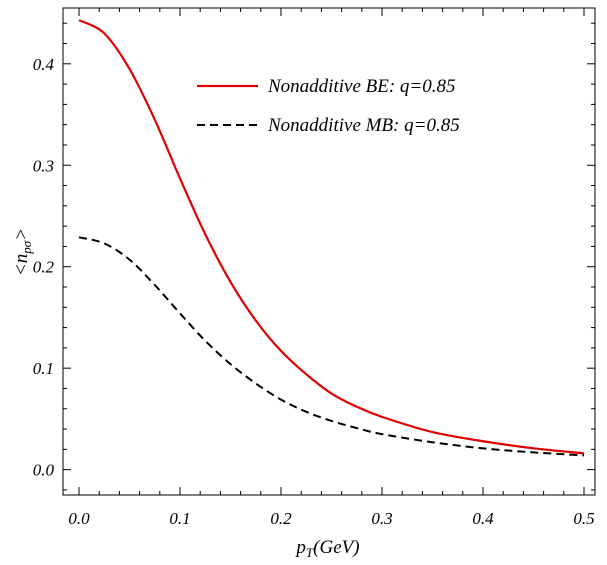  I want to click on y-tick-label: 0.1, so click(43, 368).